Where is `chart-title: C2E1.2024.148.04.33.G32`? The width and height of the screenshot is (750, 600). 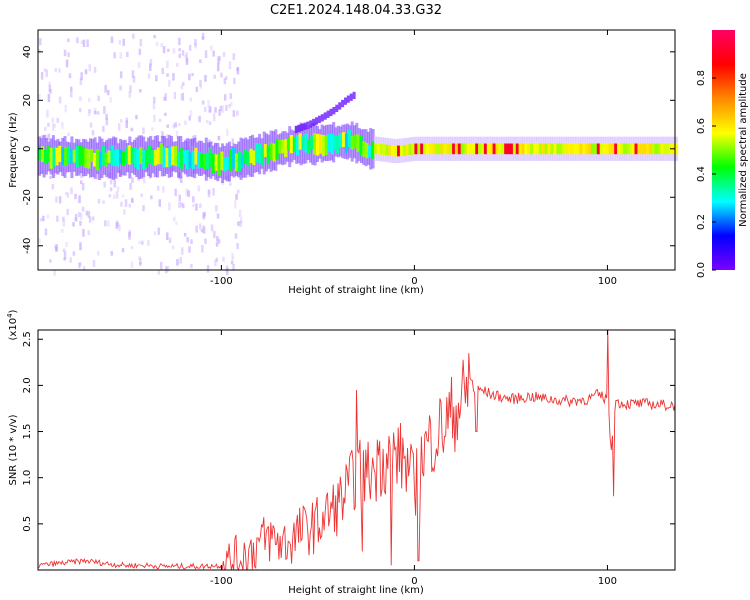
chart-title: C2E1.2024.148.04.33.G32 is located at coordinates (356, 10).